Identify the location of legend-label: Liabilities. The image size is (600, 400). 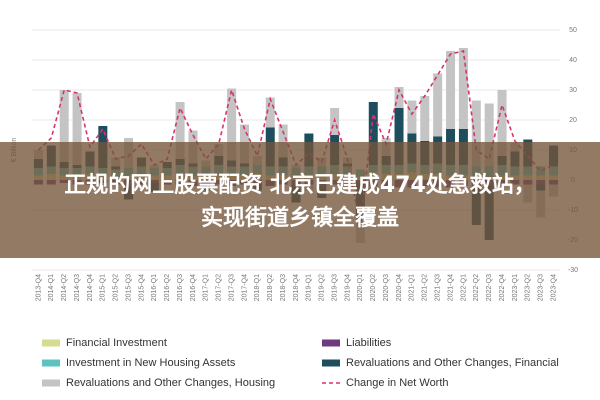
(369, 343).